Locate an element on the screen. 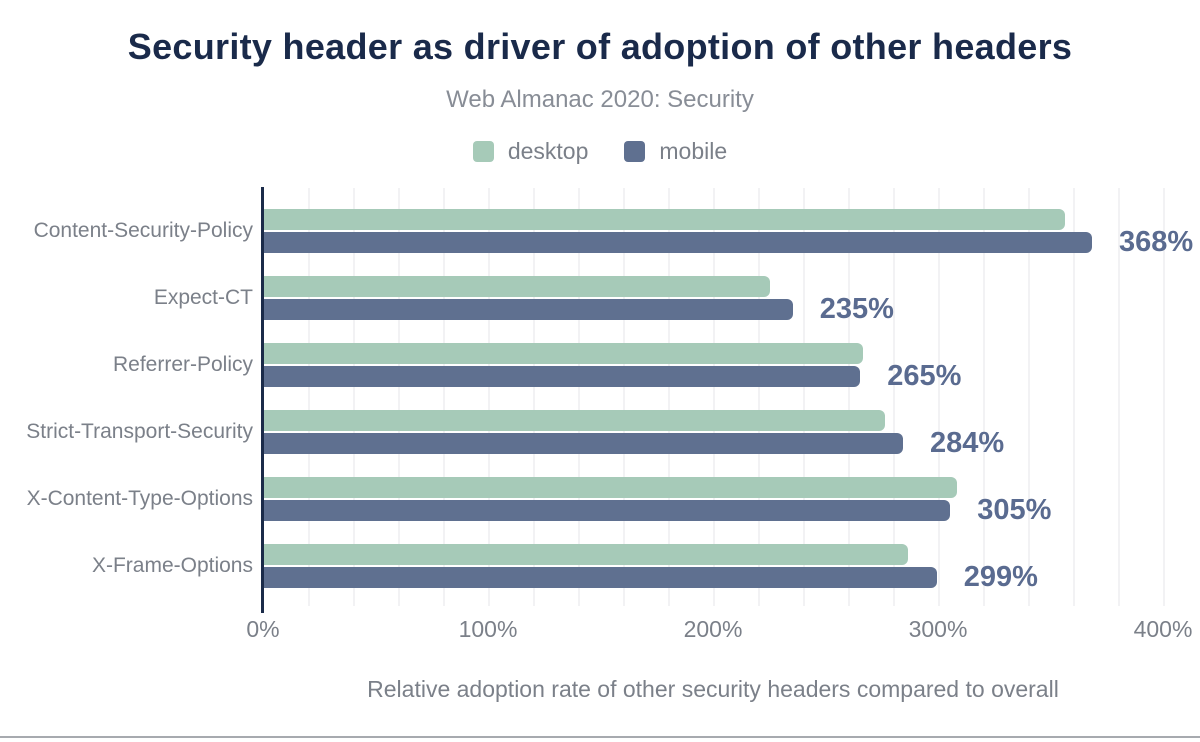 The width and height of the screenshot is (1200, 742). x-tick-label: 400% is located at coordinates (1163, 629).